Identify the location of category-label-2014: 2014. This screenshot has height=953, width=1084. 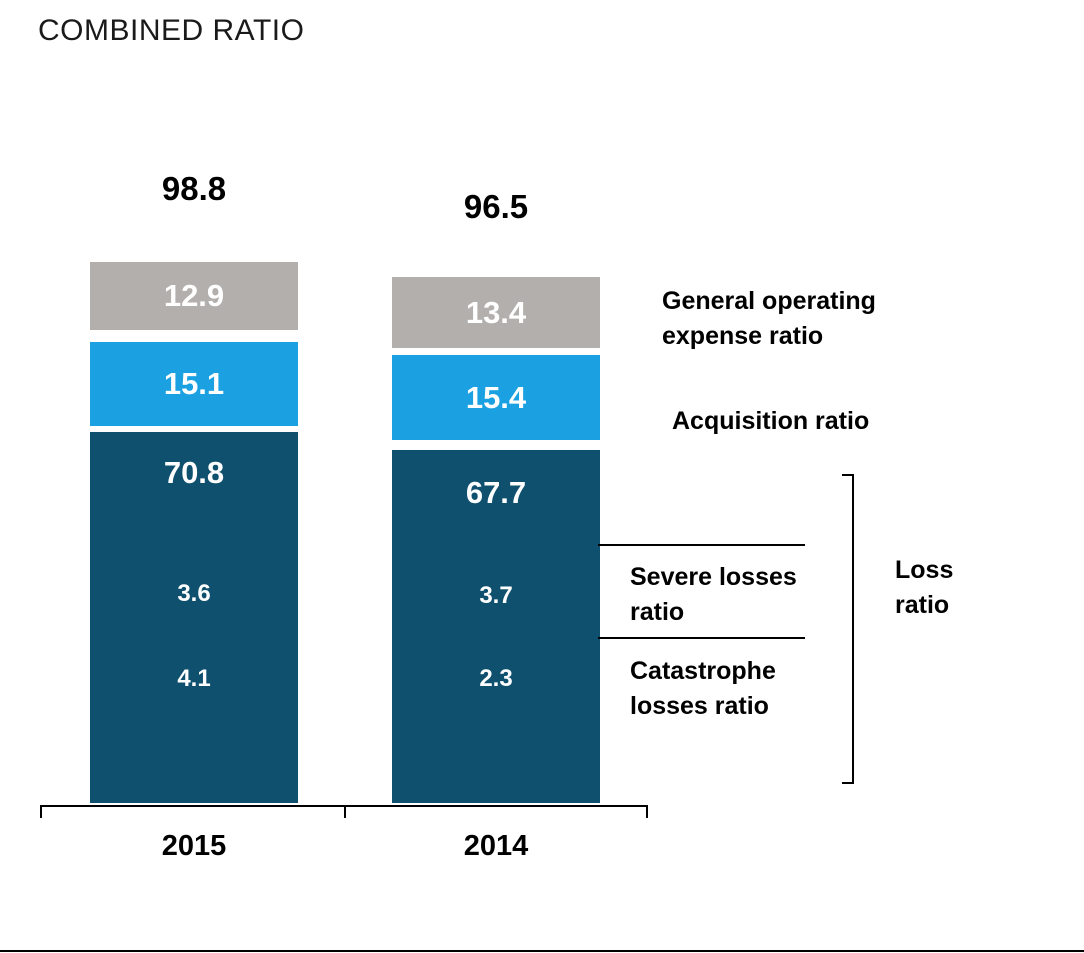
(496, 846).